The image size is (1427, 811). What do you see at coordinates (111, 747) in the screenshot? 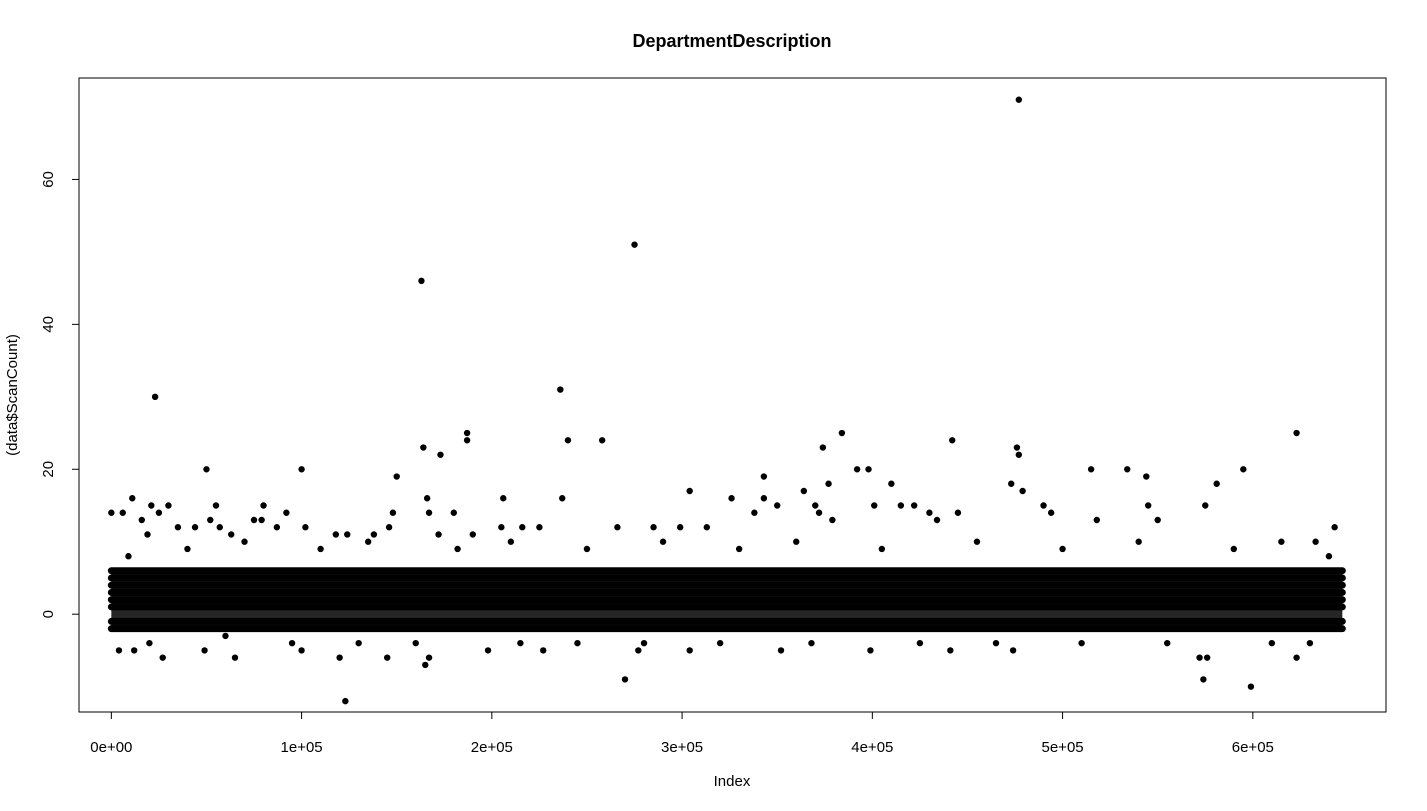
I see `x-tick-label: 0e+00` at bounding box center [111, 747].